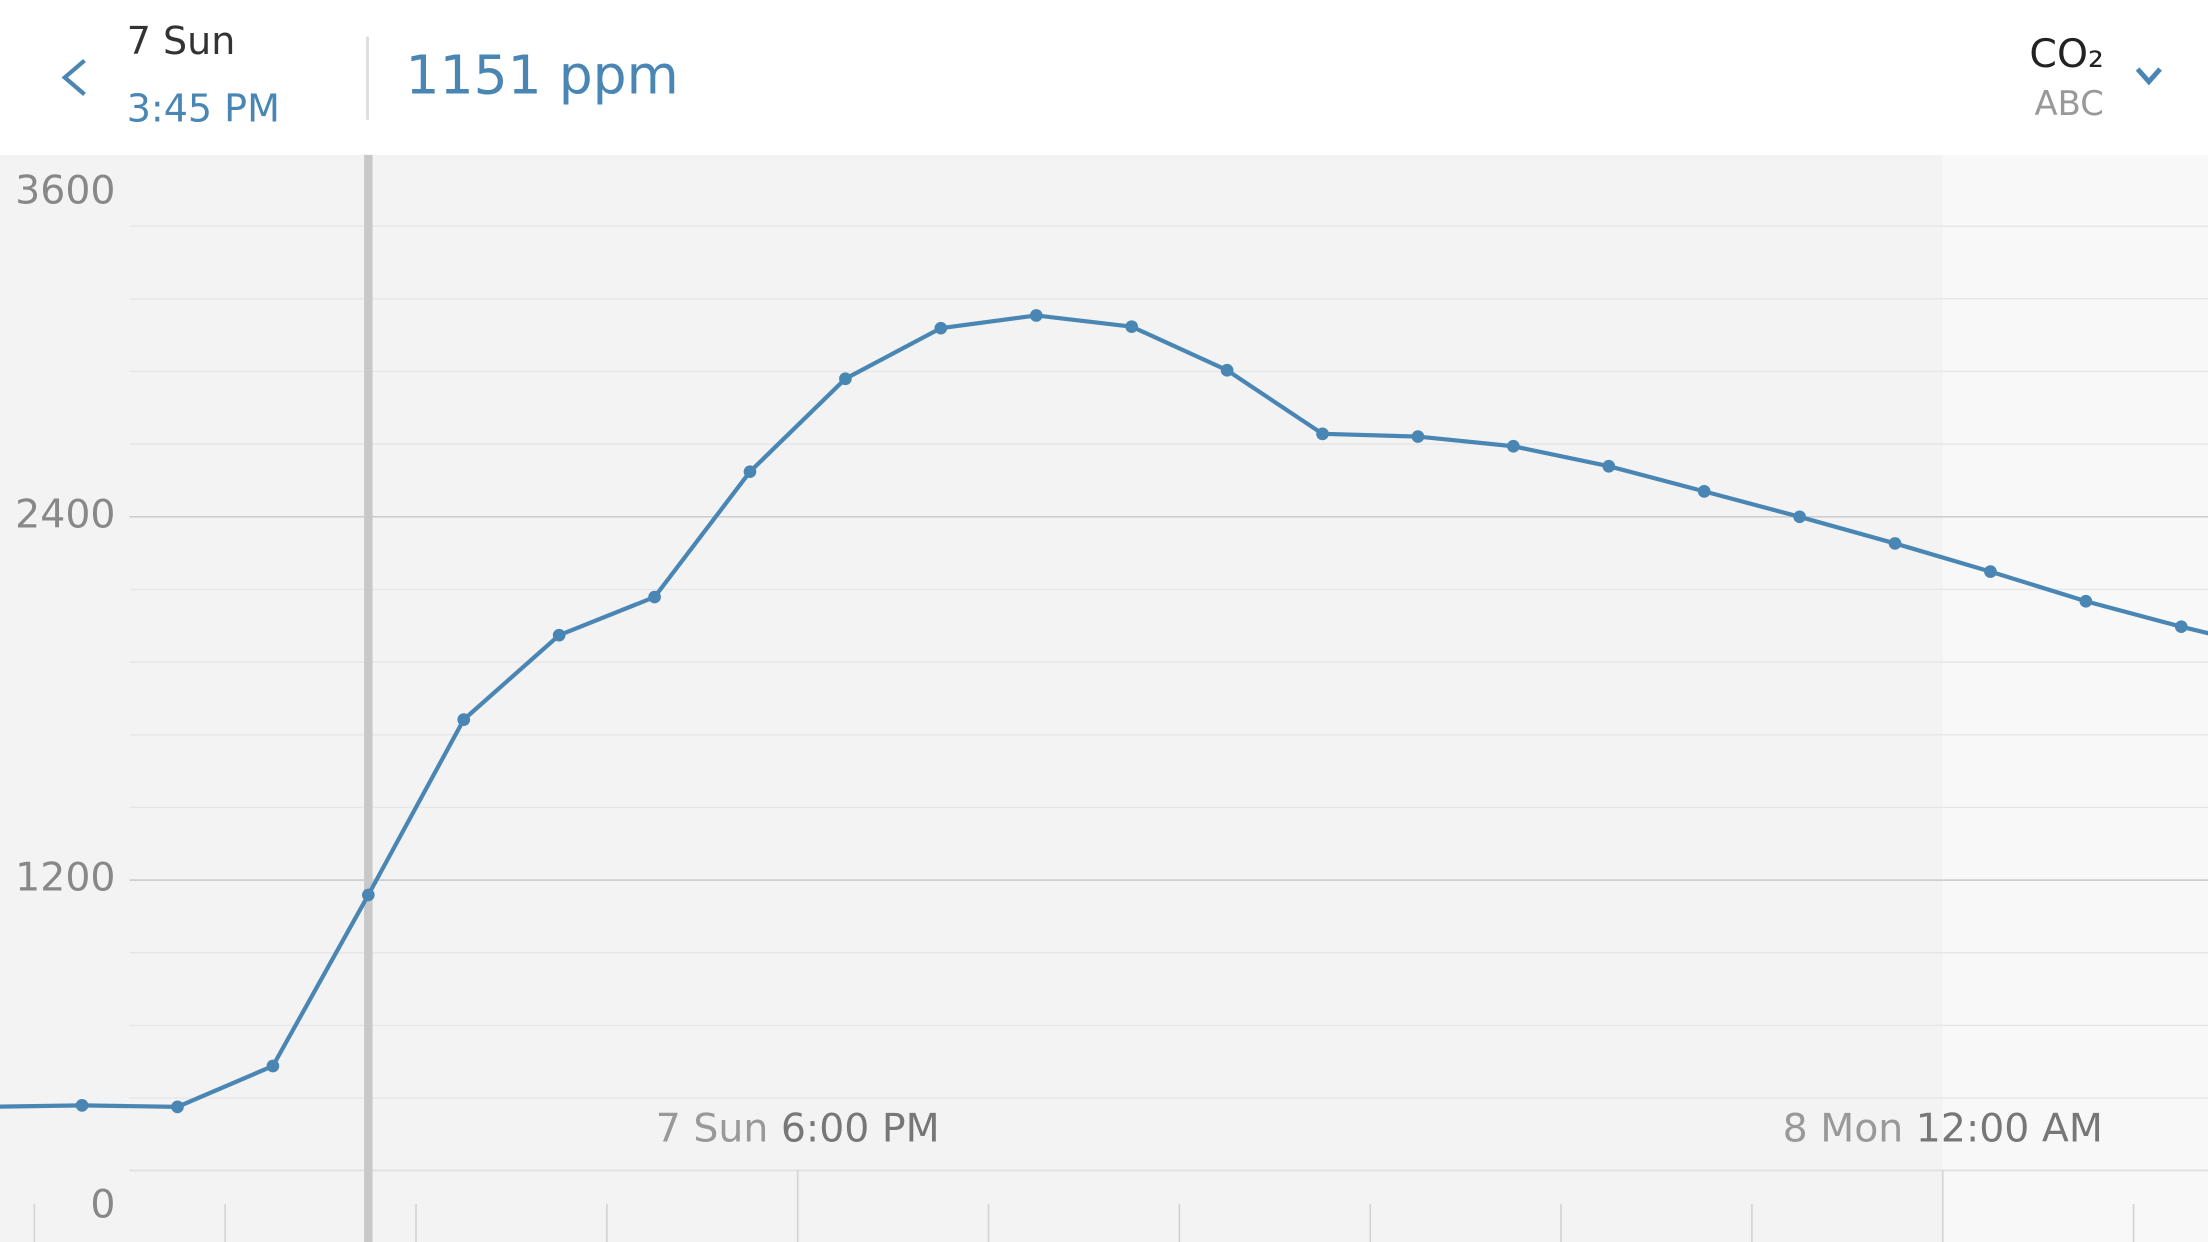 This screenshot has width=2208, height=1242. What do you see at coordinates (542, 74) in the screenshot?
I see `reading: 1151 ppm` at bounding box center [542, 74].